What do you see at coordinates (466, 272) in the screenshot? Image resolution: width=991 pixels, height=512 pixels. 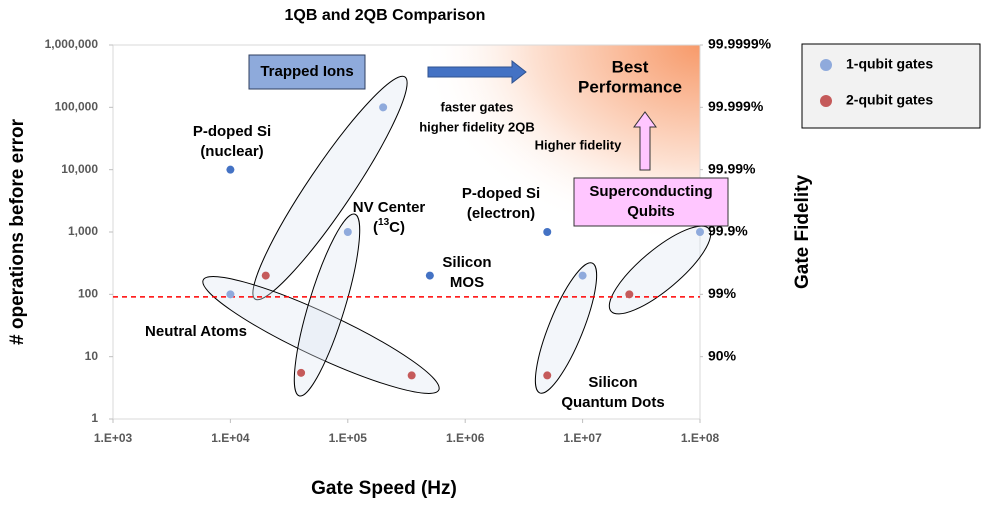 I see `annotation: Silicon MOS` at bounding box center [466, 272].